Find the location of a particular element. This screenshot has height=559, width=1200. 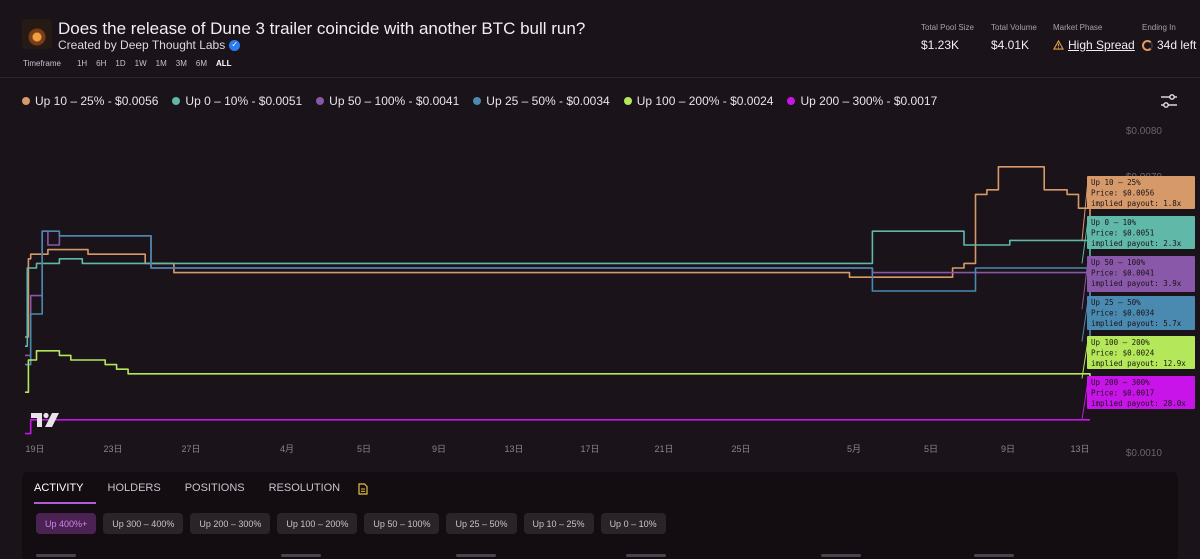

filter-chip: Up 10 – 25% is located at coordinates (558, 523).